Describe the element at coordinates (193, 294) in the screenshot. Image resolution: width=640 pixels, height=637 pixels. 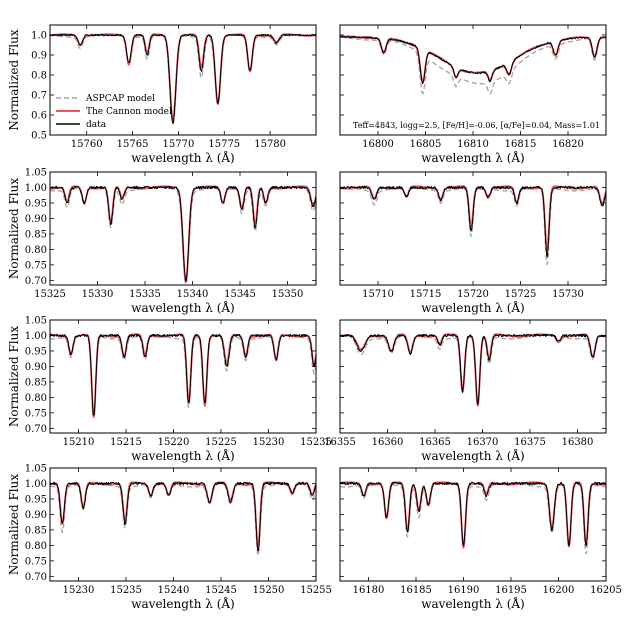
I see `x-tick-label: 15340` at that location.